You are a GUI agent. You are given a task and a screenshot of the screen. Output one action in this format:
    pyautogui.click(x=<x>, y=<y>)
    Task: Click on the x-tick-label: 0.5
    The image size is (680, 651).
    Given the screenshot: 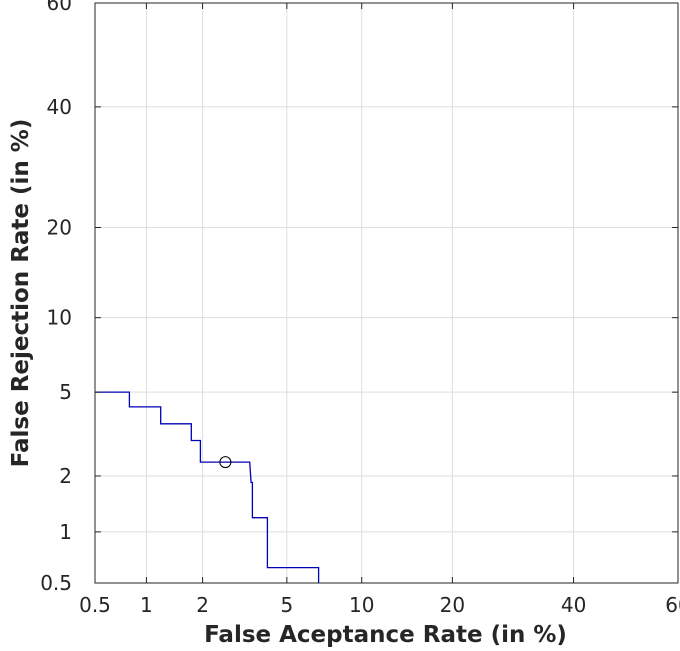 What is the action you would take?
    pyautogui.click(x=95, y=605)
    